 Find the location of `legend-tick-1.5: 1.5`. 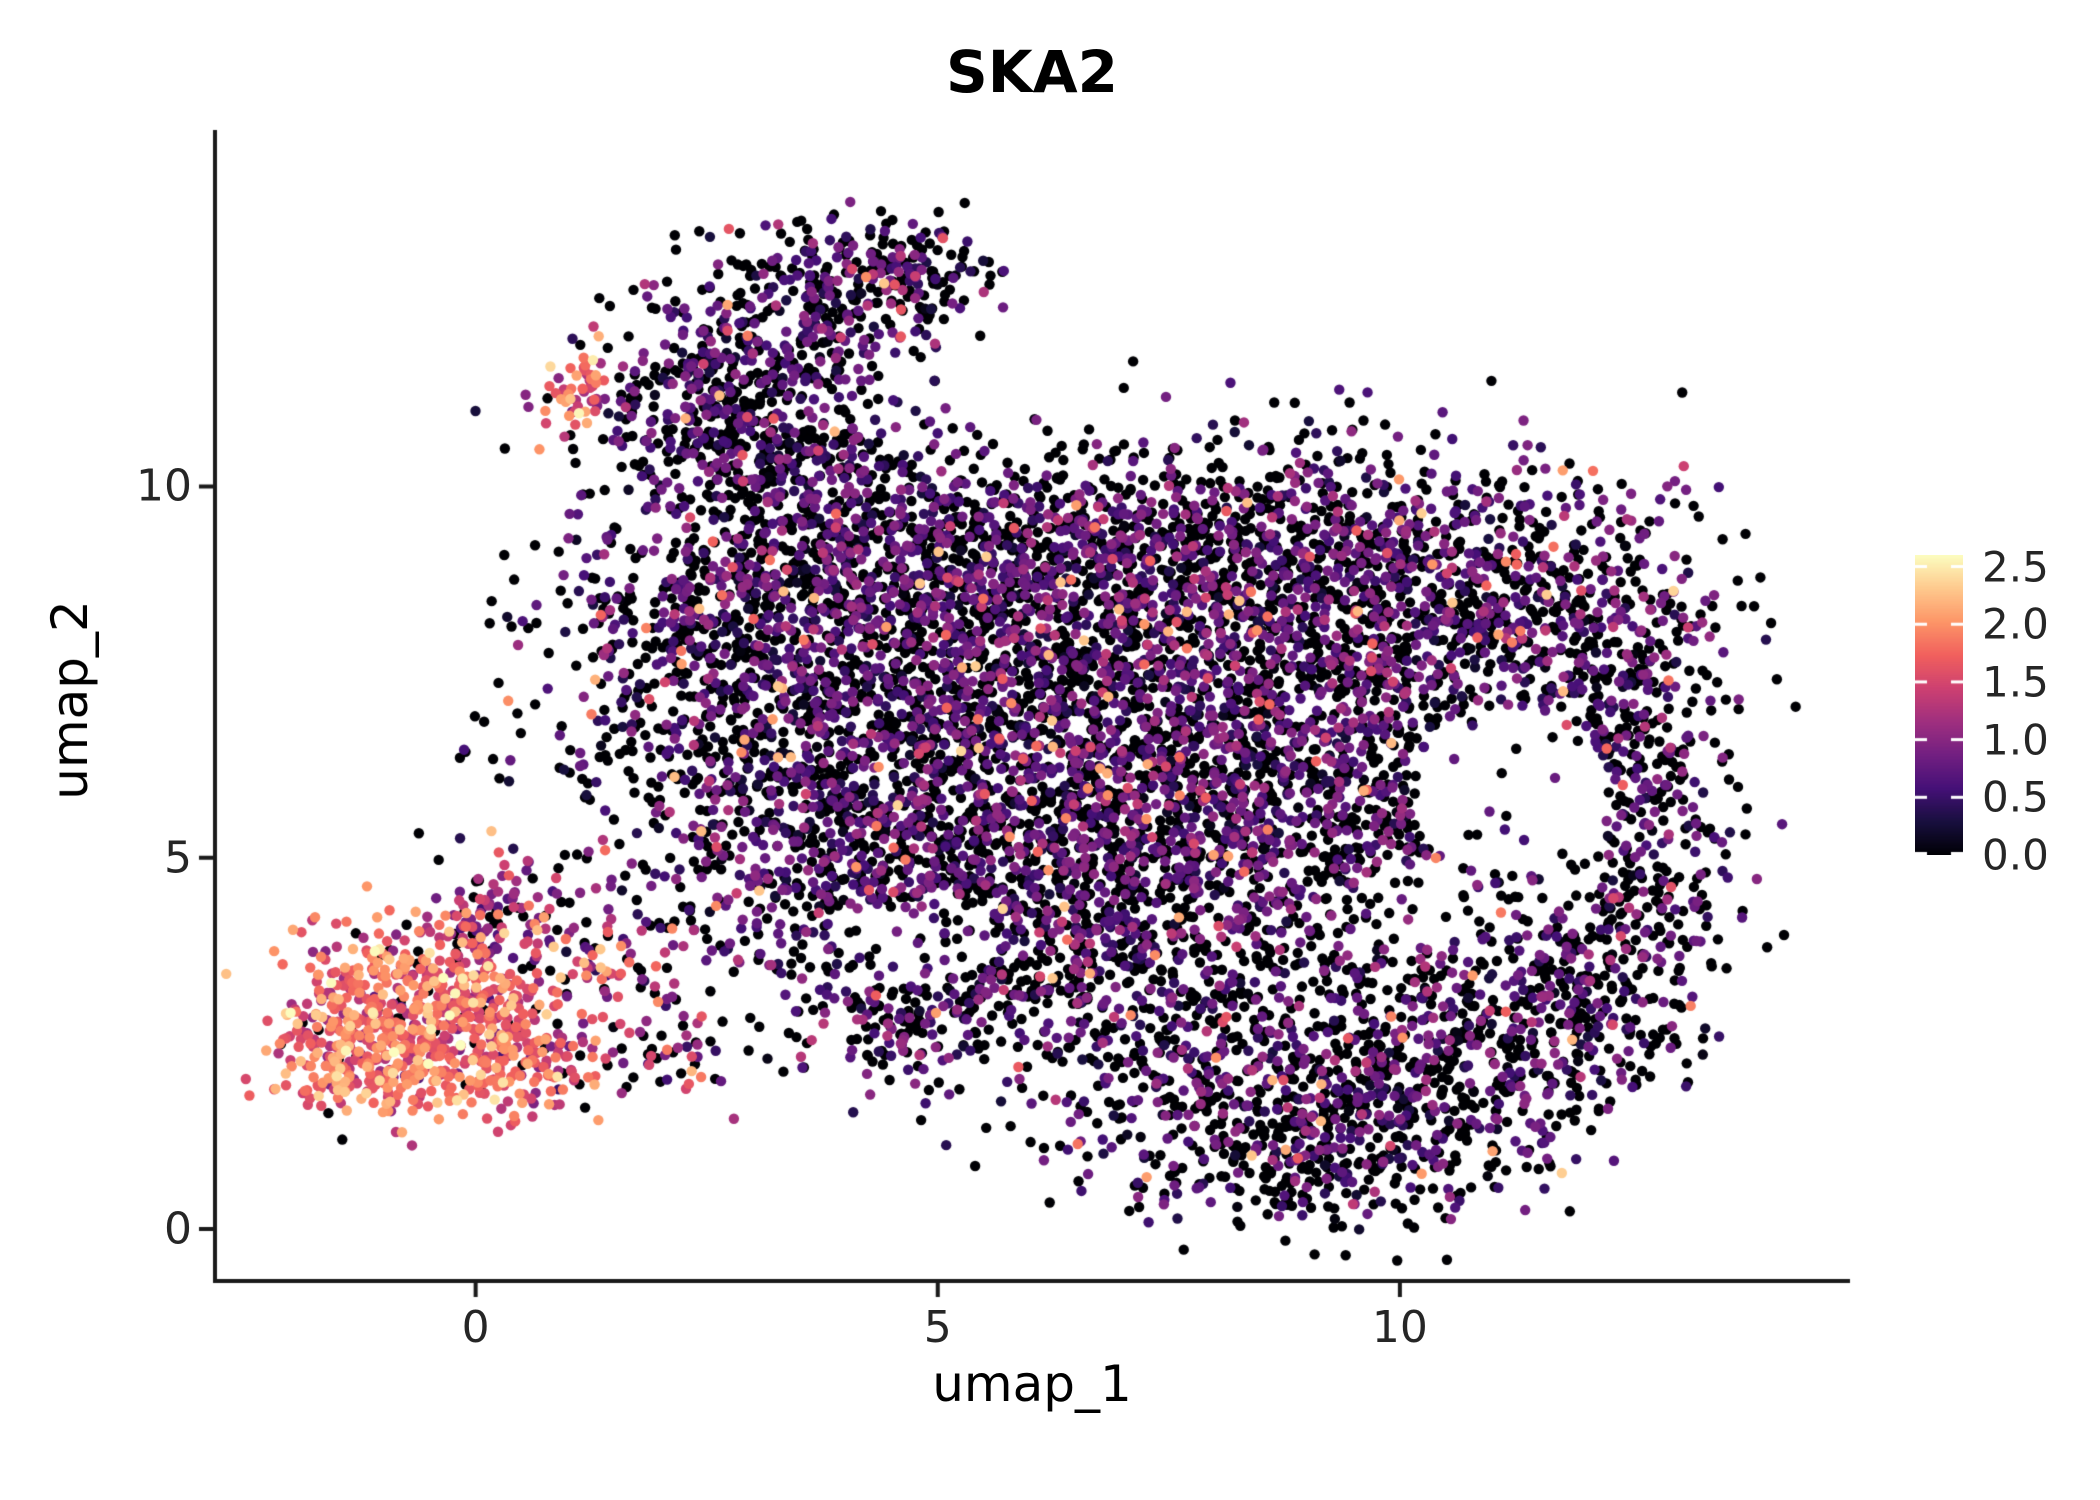

legend-tick-1.5: 1.5 is located at coordinates (2015, 682).